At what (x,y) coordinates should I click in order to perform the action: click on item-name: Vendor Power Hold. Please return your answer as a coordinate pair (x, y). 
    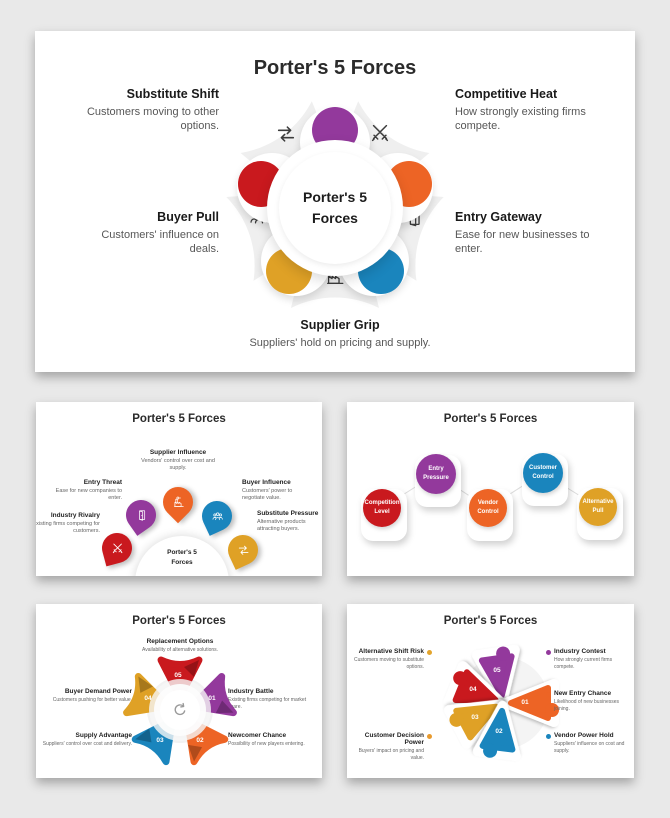
    Looking at the image, I should click on (584, 735).